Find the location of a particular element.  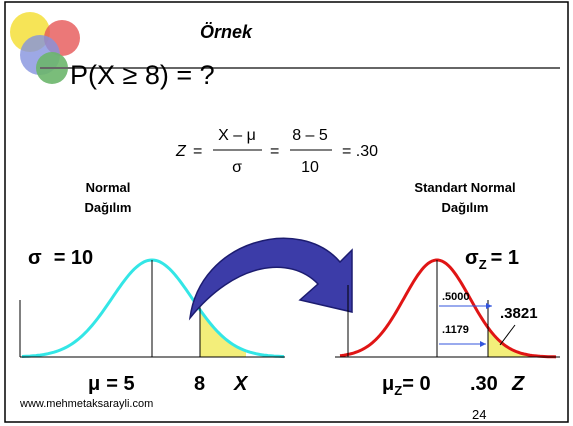

right-label: Standart Normal is located at coordinates (464, 187).